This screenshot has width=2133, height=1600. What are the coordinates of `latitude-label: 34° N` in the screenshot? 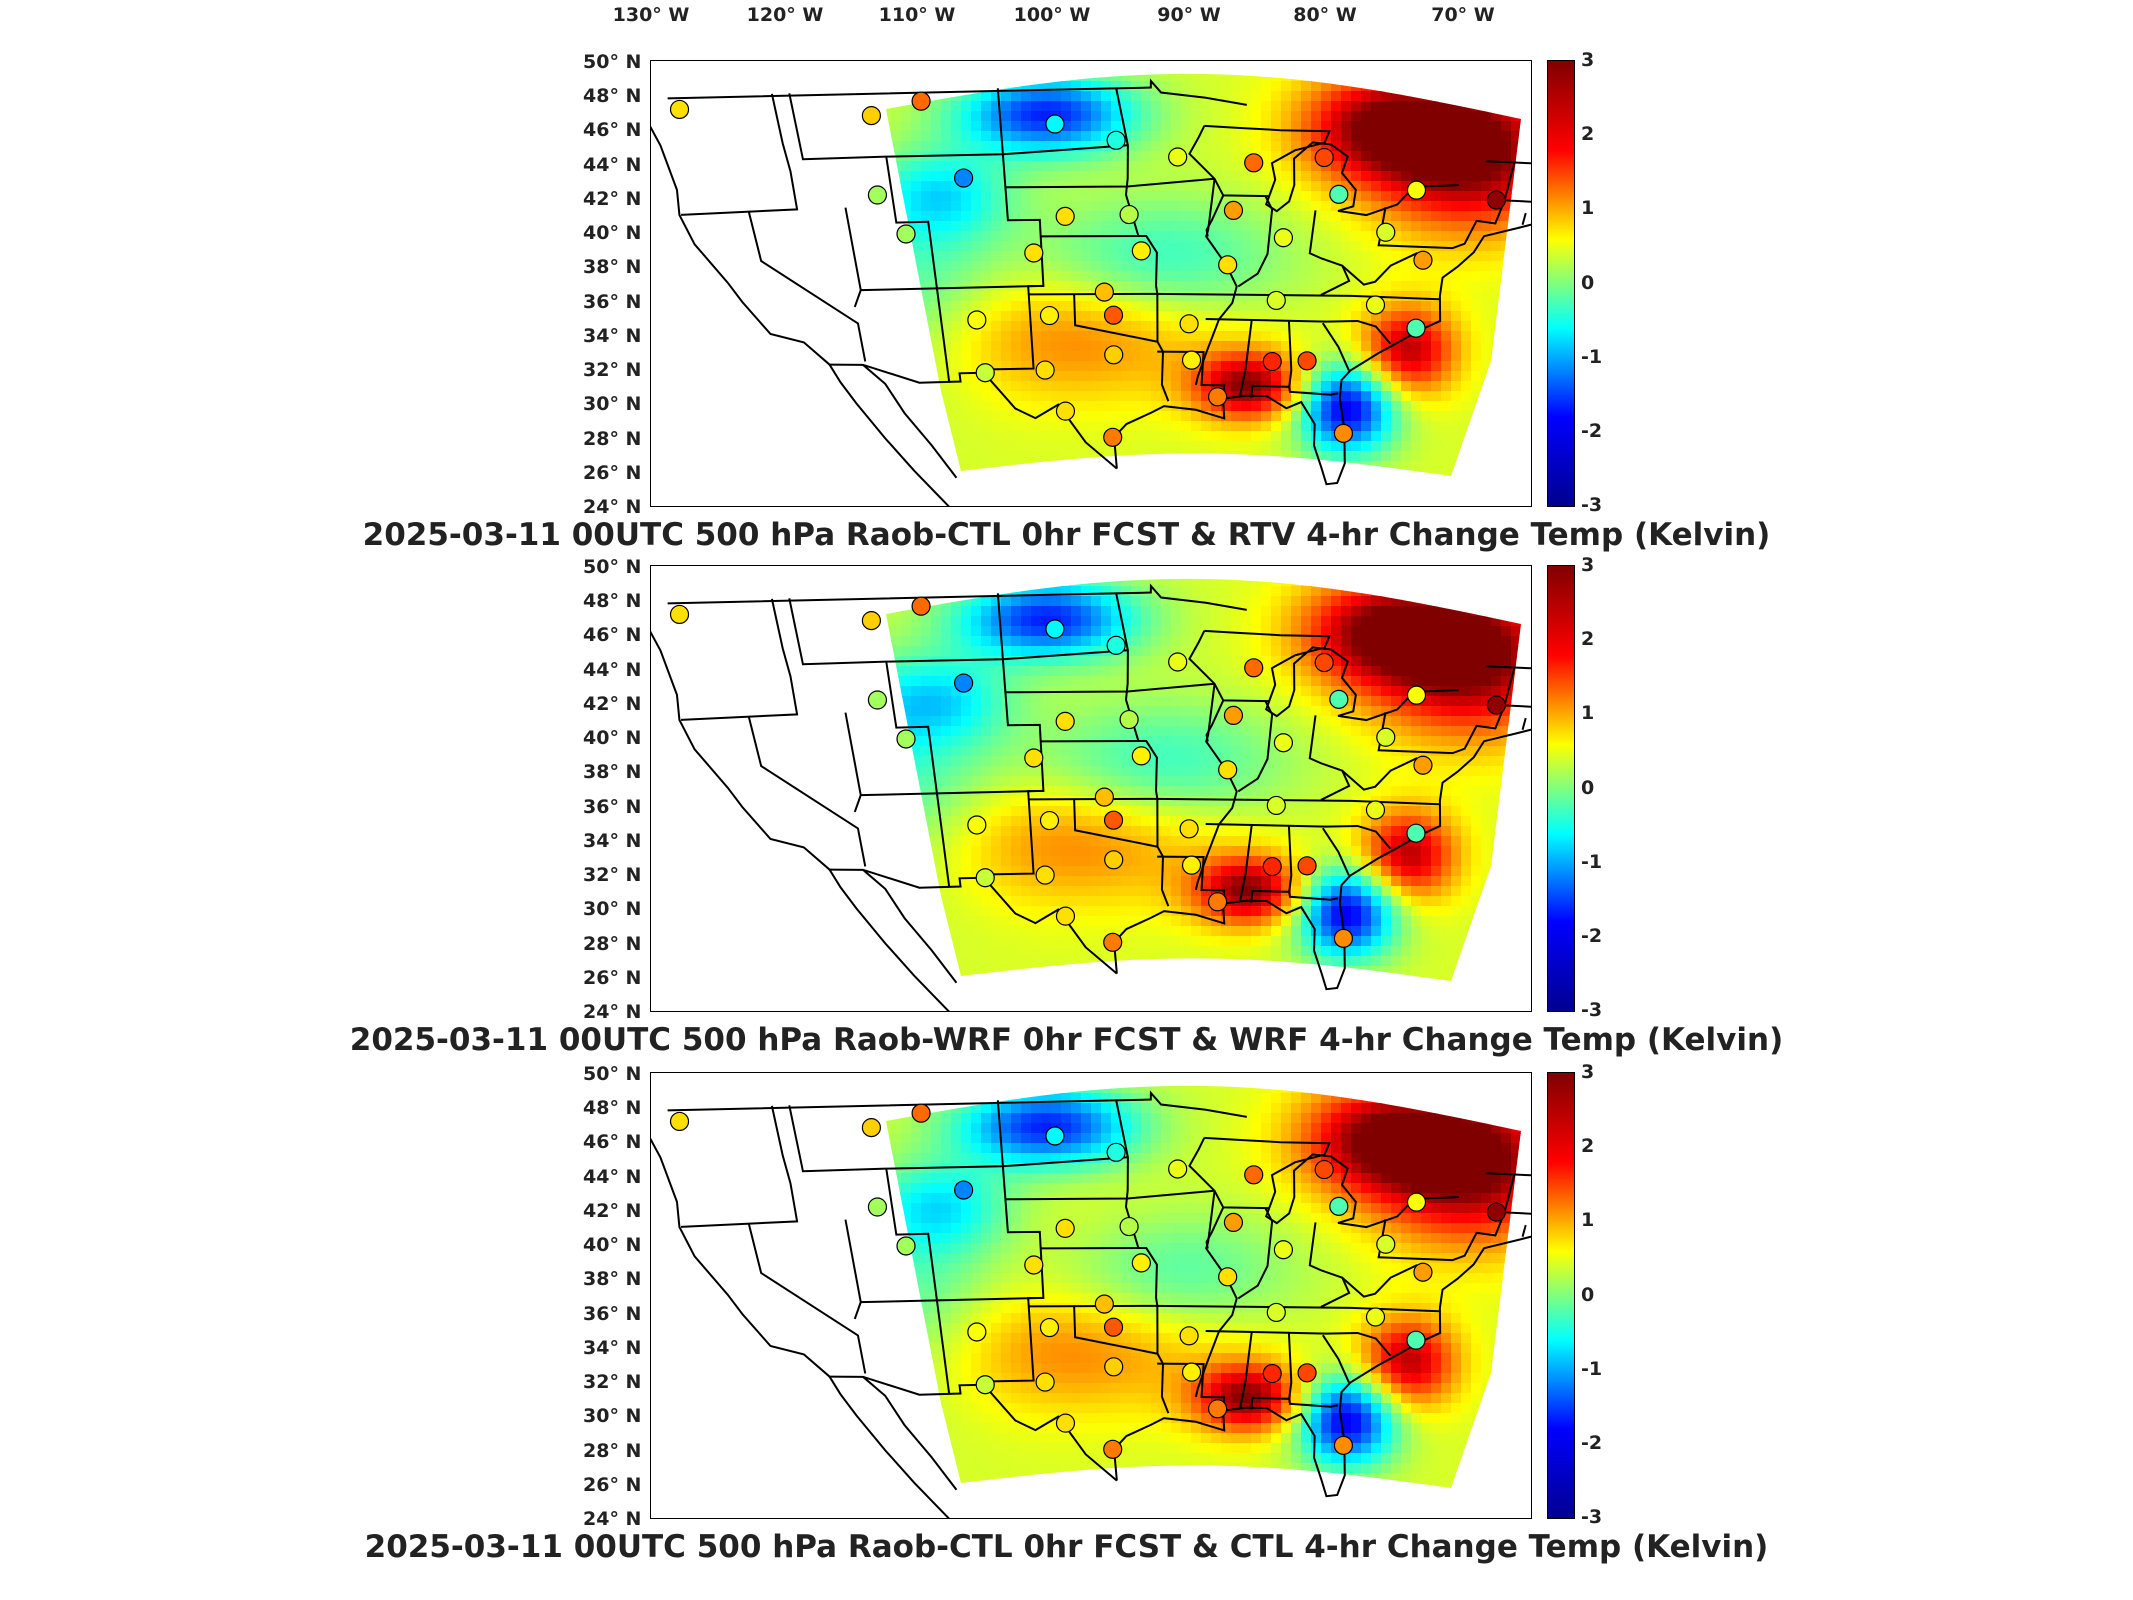 It's located at (612, 840).